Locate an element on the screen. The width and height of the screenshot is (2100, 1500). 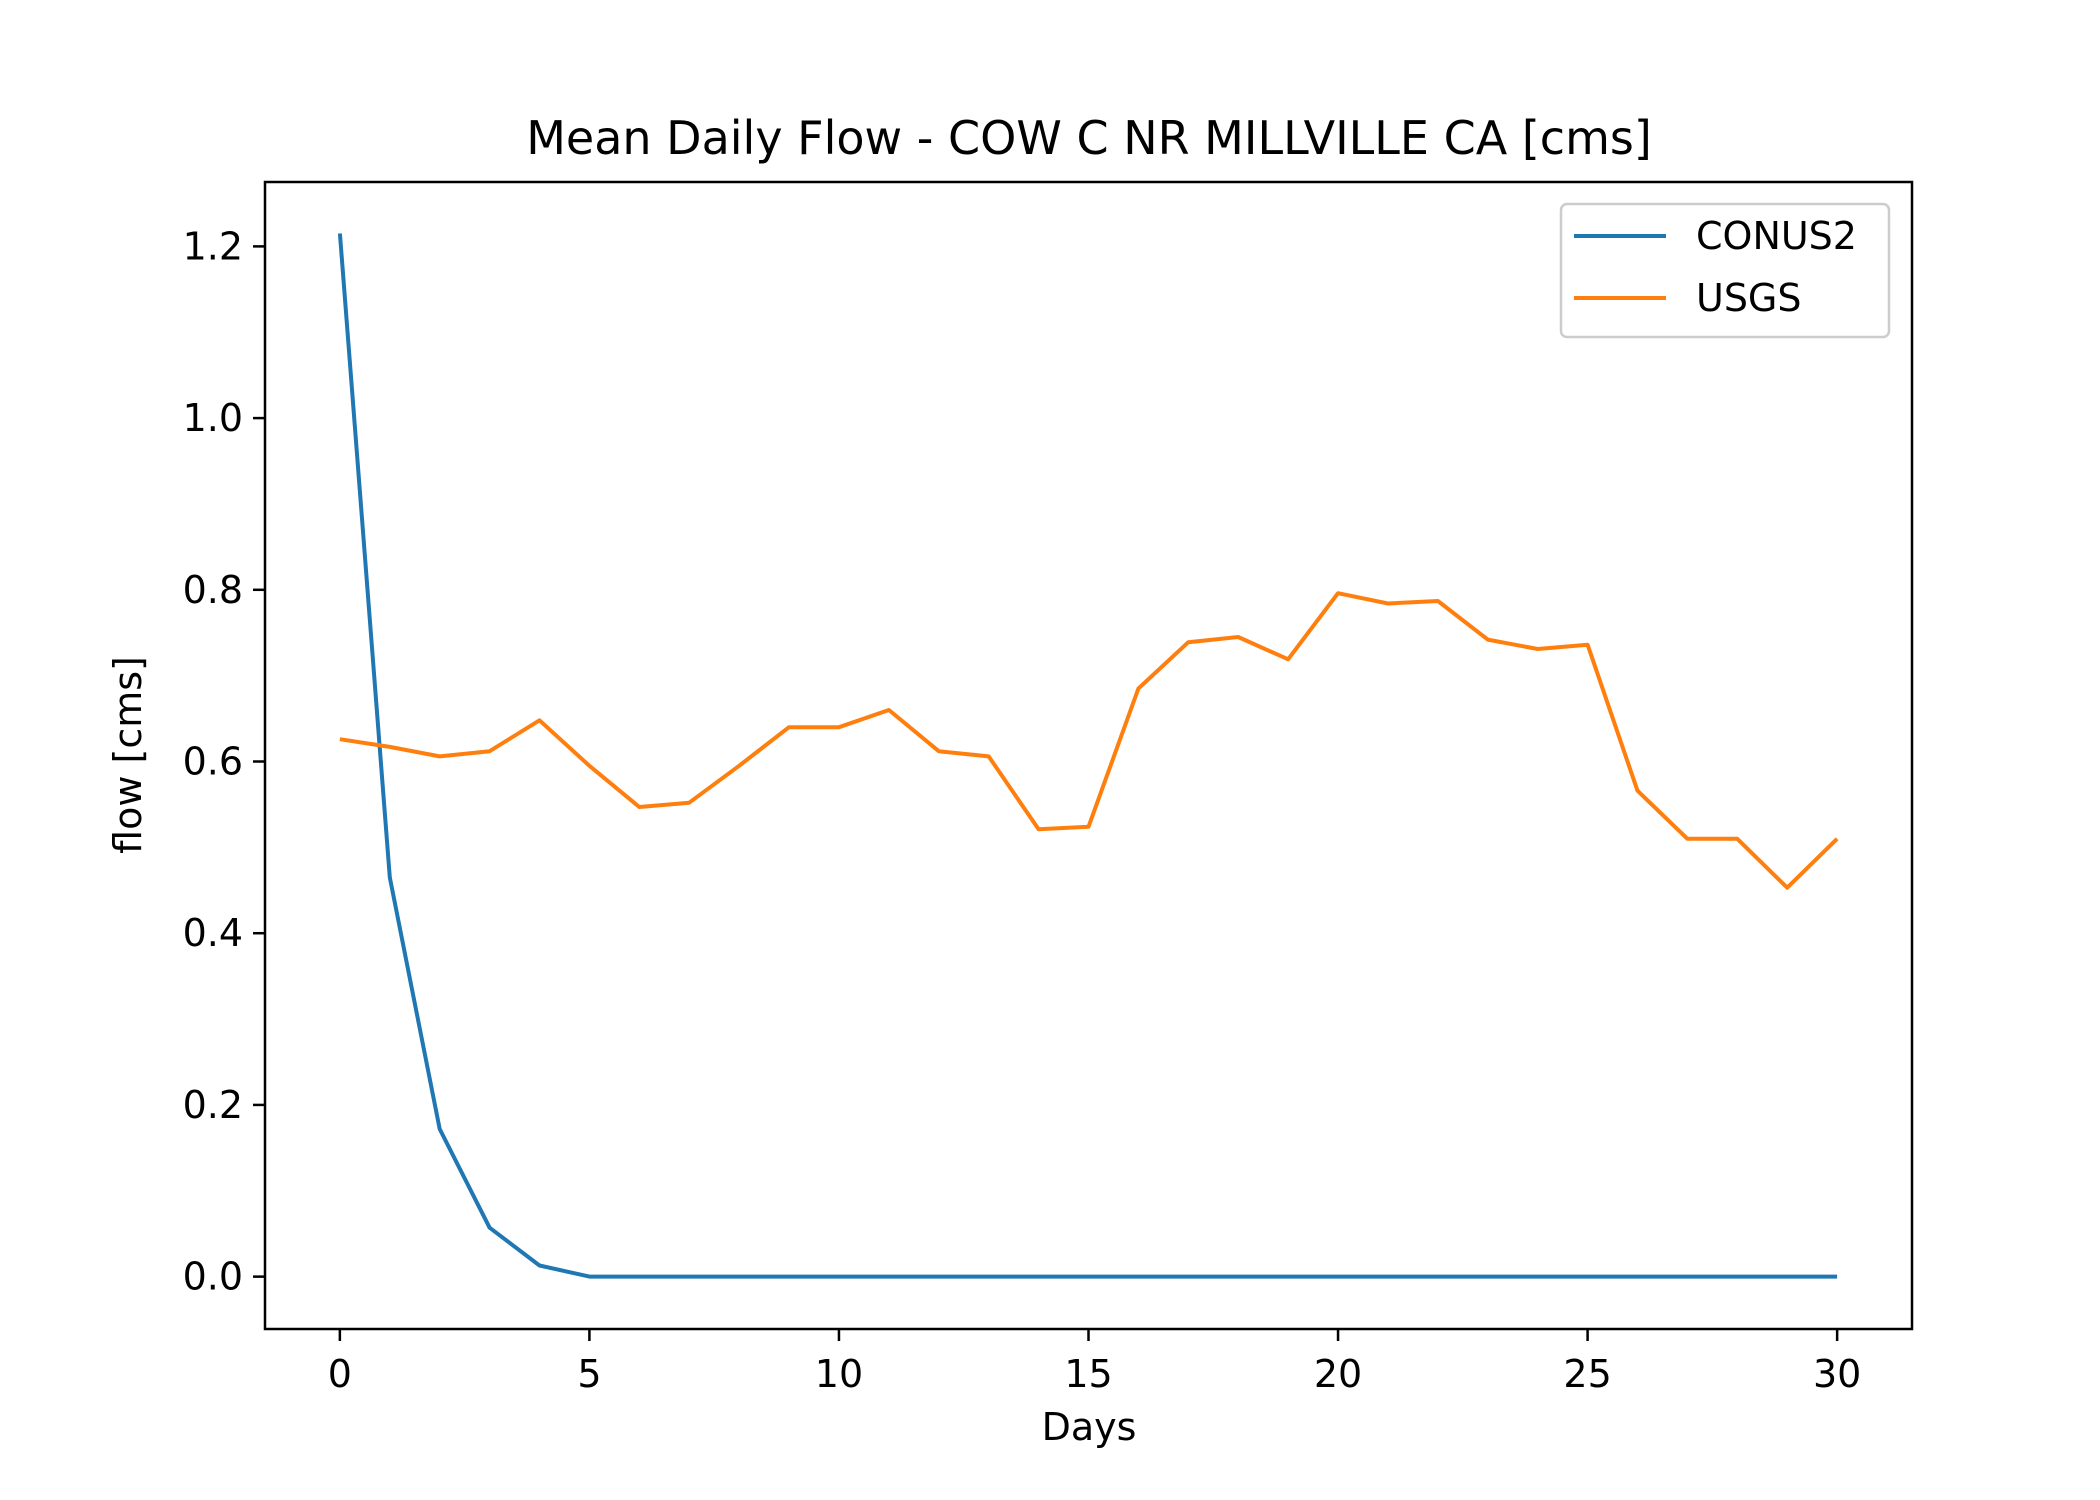
x-tick-label: 20 is located at coordinates (1338, 1374).